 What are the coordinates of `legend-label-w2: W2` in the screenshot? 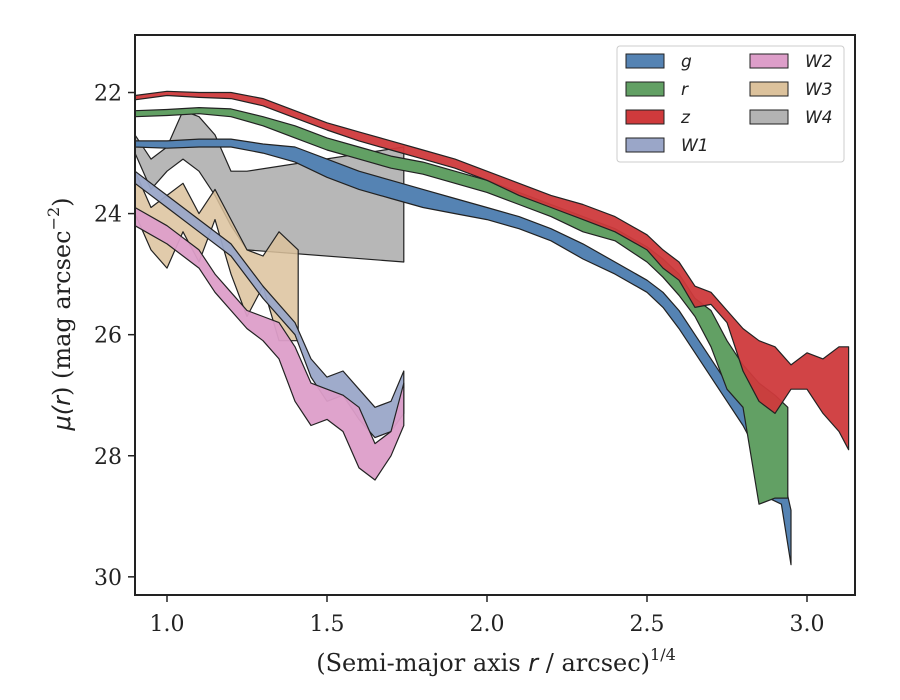 It's located at (819, 62).